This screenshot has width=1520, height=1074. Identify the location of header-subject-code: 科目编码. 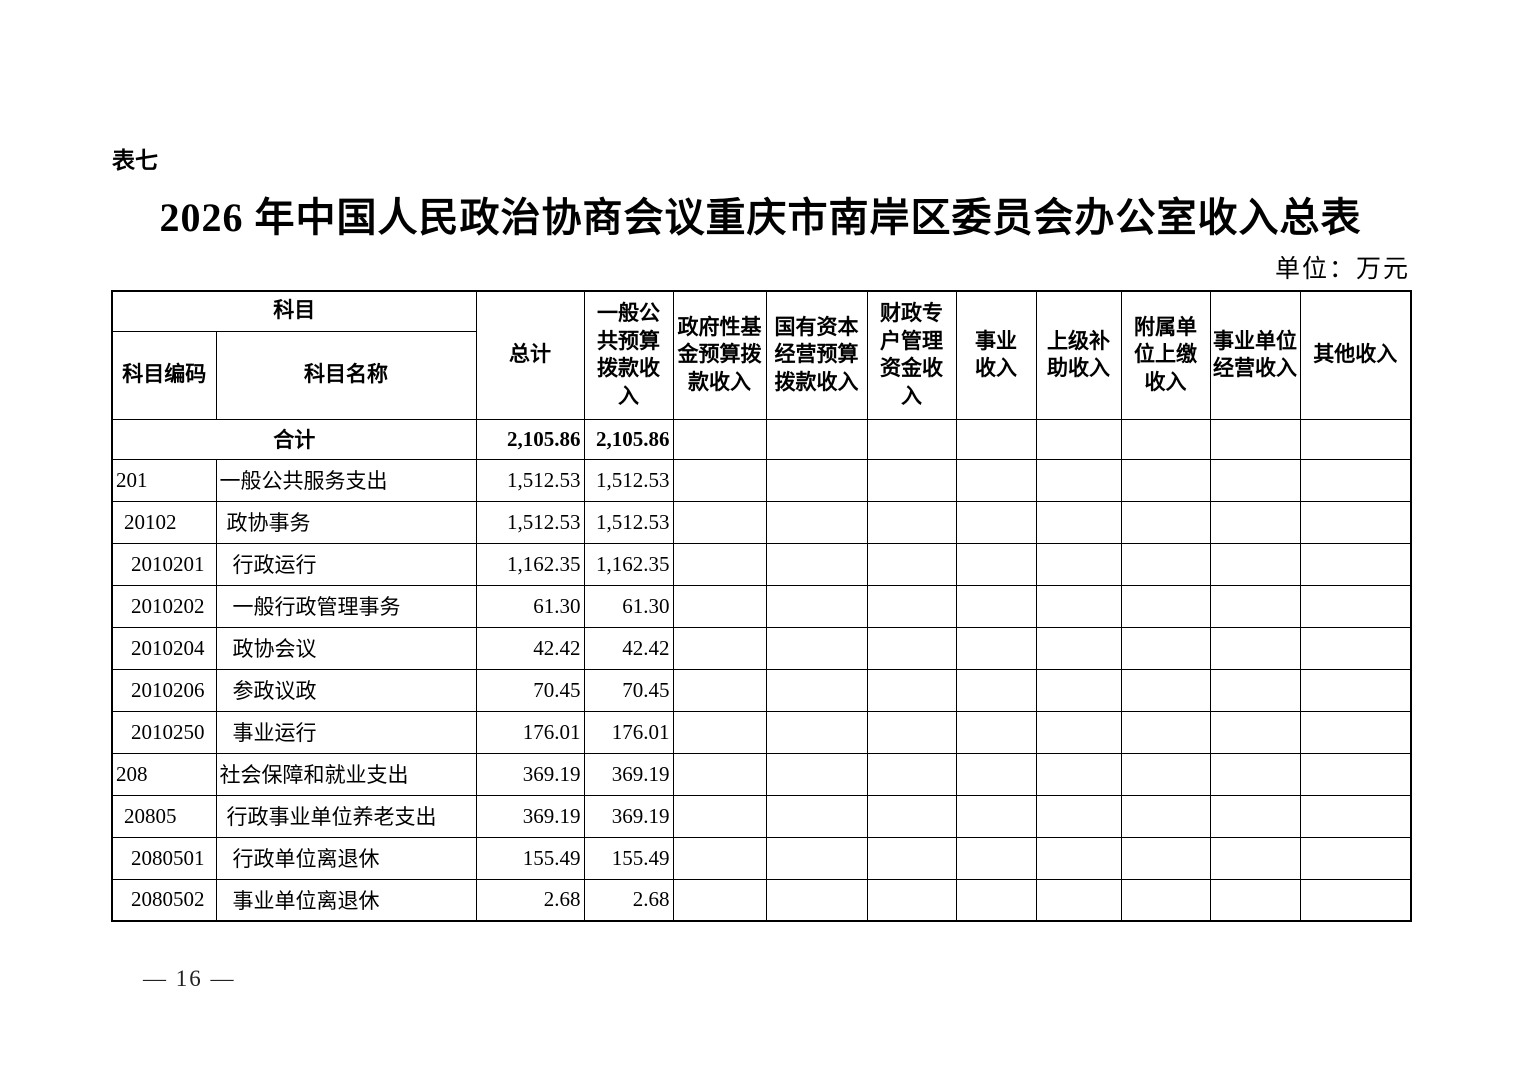
(164, 375).